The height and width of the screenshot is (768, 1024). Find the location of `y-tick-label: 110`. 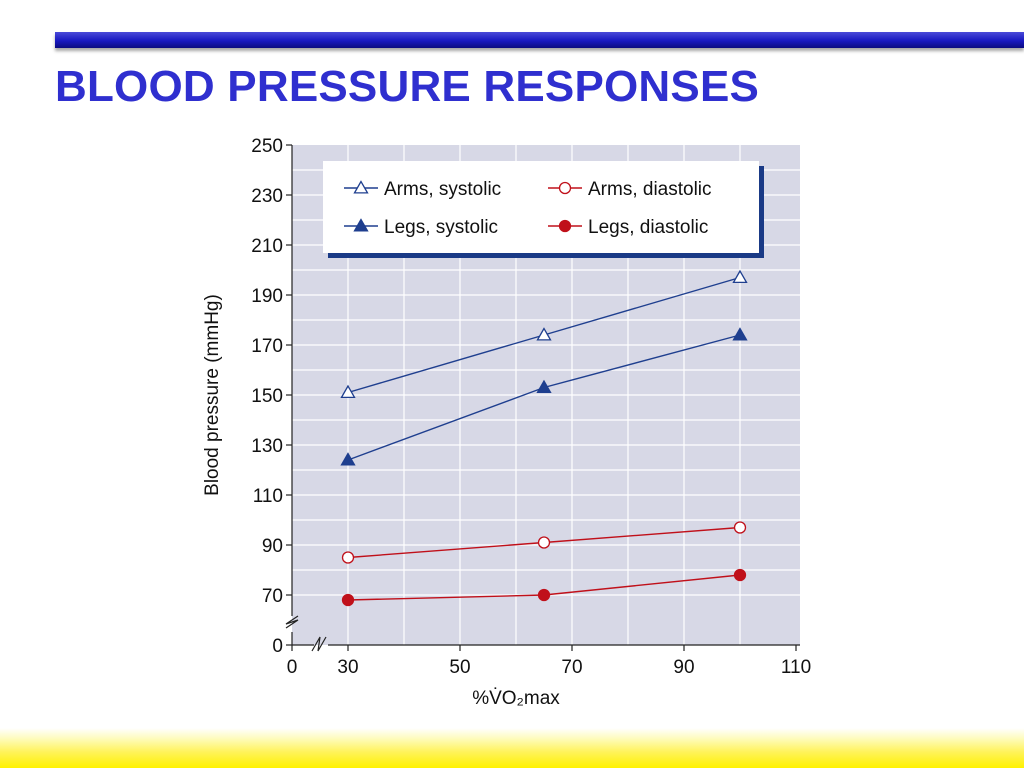

y-tick-label: 110 is located at coordinates (268, 496).